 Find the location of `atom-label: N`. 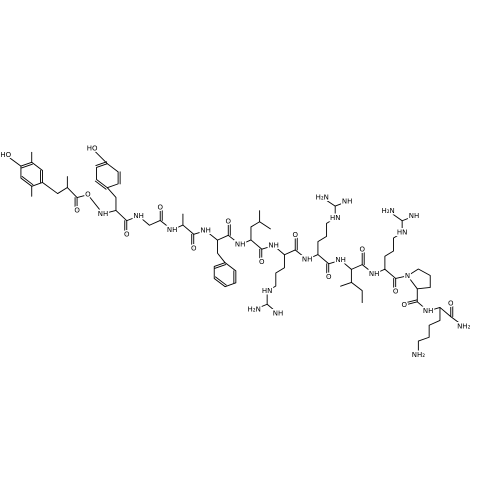

atom-label: N is located at coordinates (407, 276).